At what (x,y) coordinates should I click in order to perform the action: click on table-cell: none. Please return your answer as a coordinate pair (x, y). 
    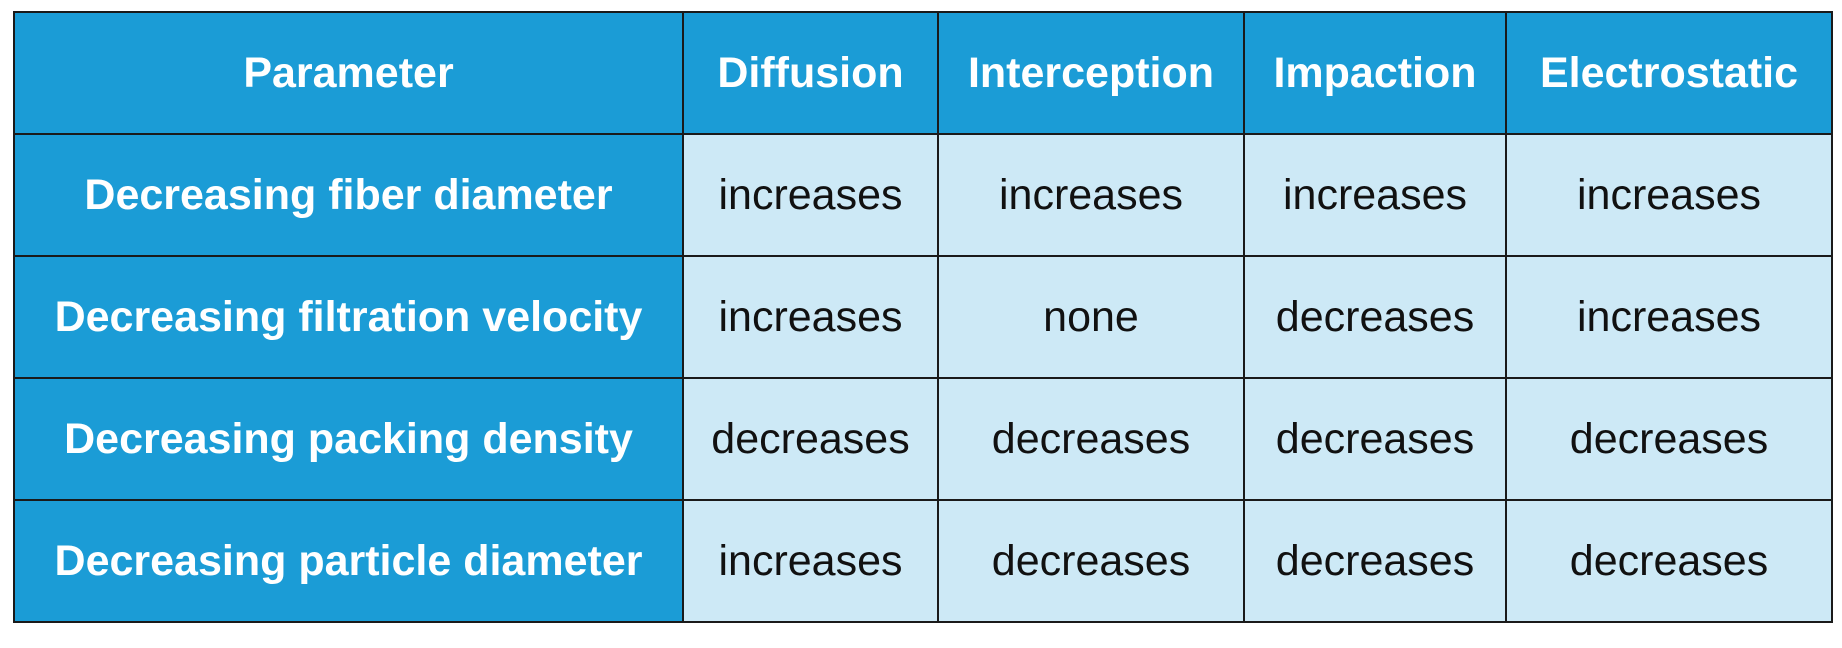
    Looking at the image, I should click on (1091, 317).